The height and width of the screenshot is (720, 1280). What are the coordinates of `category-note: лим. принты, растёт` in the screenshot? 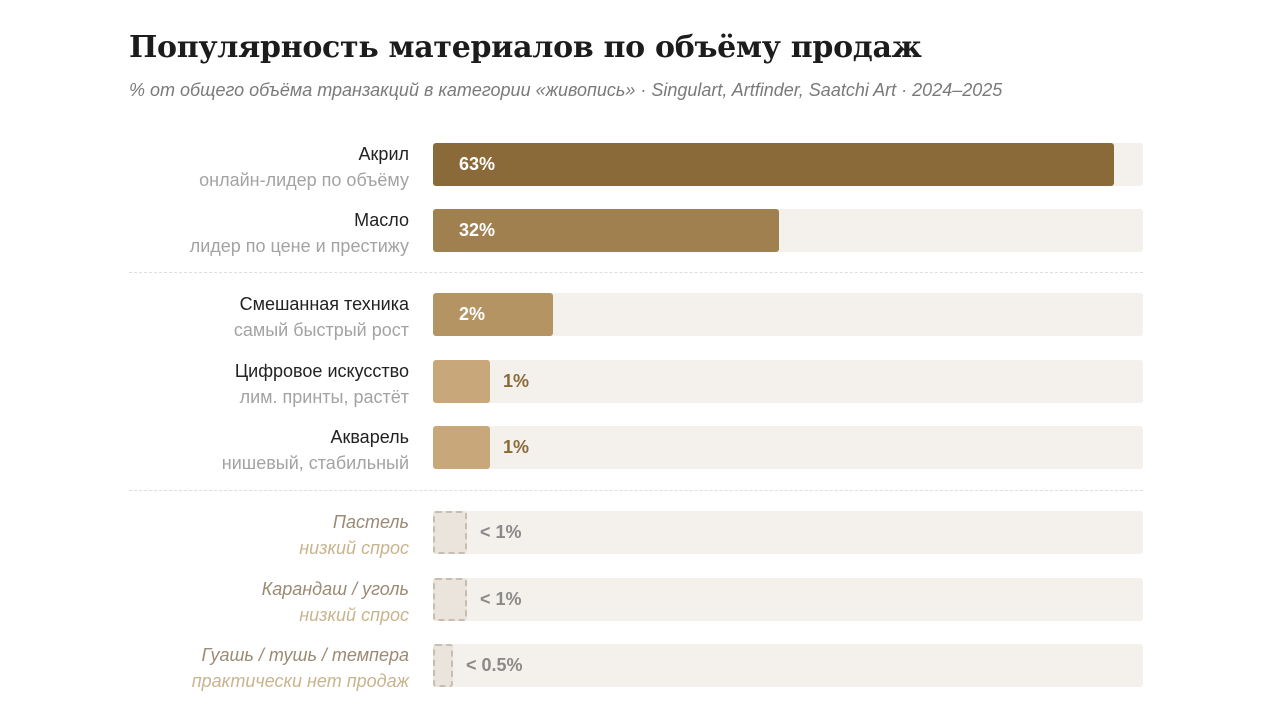 It's located at (324, 397).